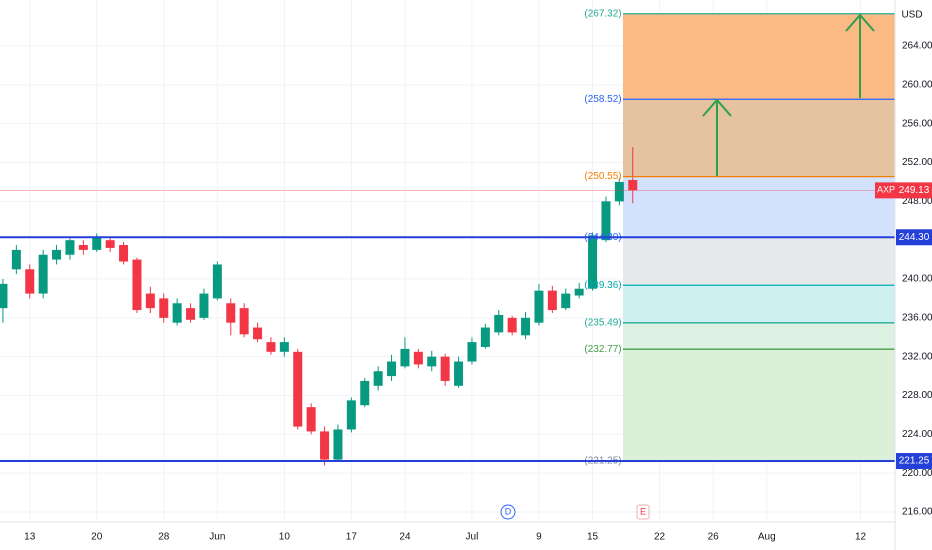 The image size is (932, 550). Describe the element at coordinates (714, 537) in the screenshot. I see `x-tick-label: 26` at that location.